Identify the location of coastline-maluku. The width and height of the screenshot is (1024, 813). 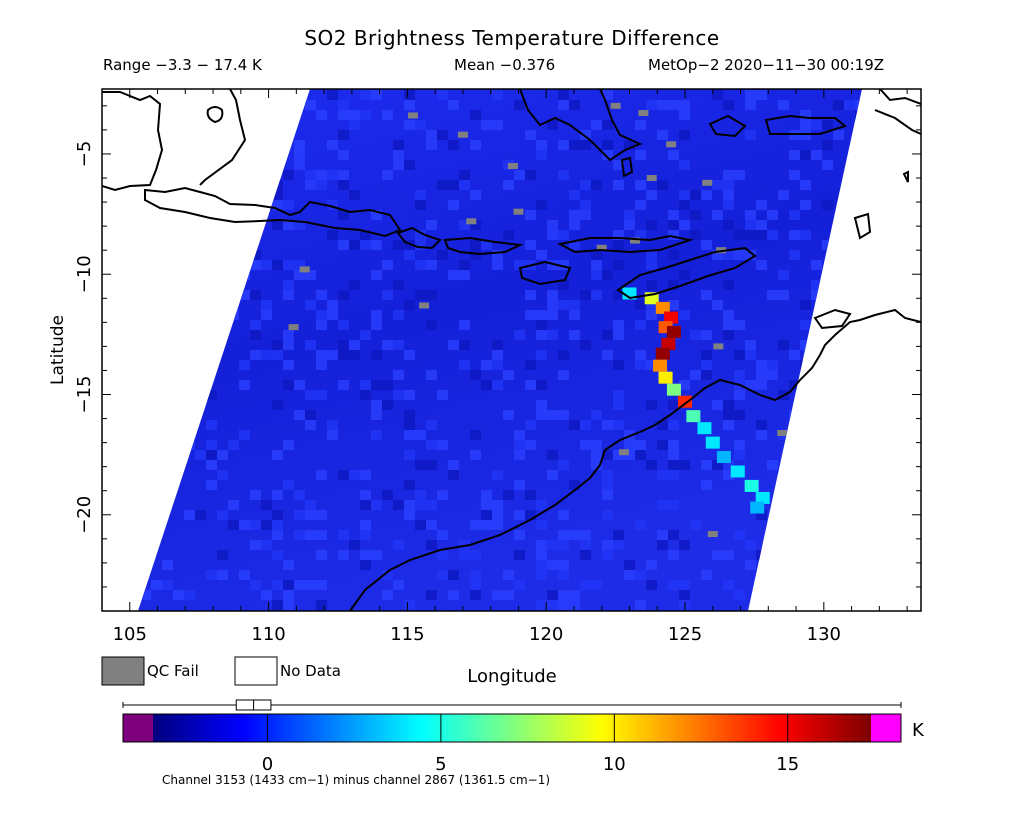
(727, 126).